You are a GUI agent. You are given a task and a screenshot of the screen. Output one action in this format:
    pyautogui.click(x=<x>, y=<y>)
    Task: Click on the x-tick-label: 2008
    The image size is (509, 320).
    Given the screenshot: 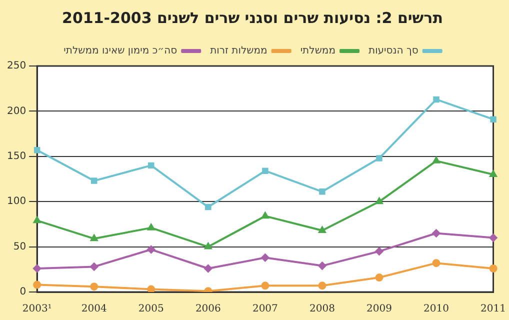 What is the action you would take?
    pyautogui.click(x=322, y=309)
    